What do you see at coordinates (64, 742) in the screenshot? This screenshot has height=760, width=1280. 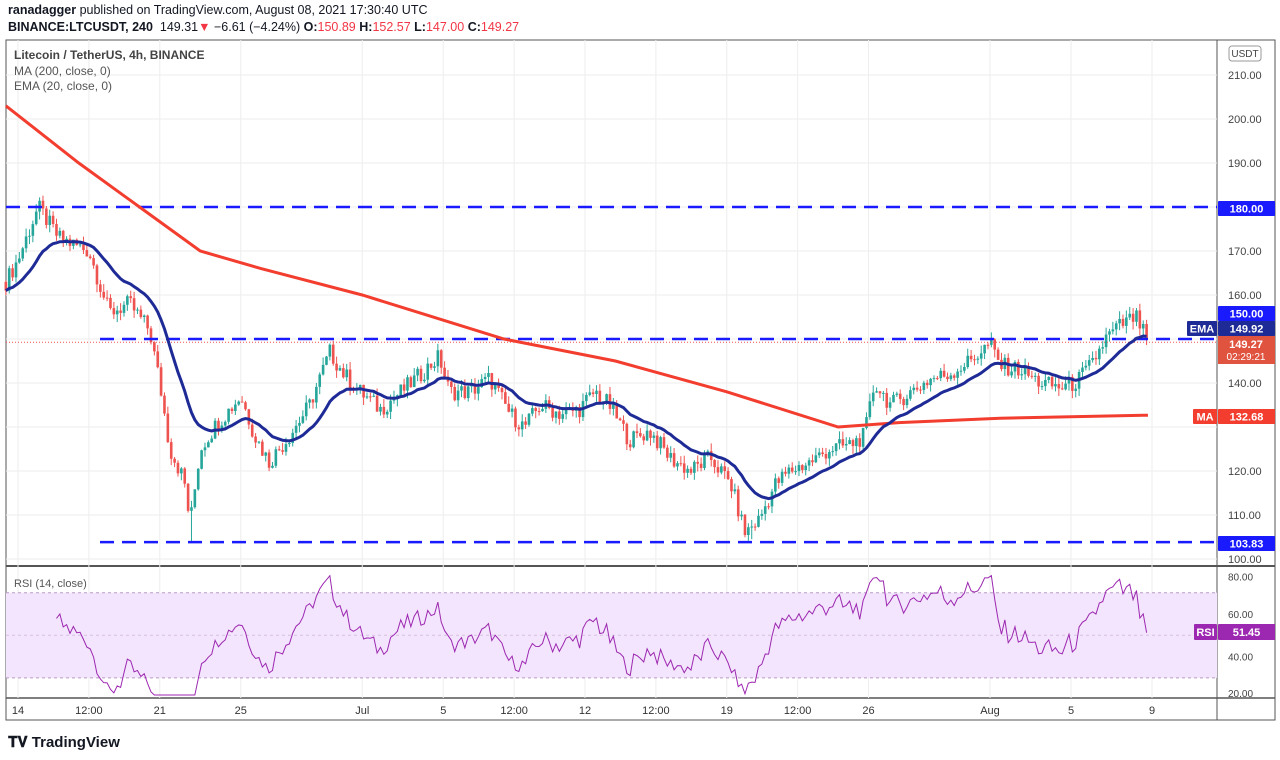 I see `tradingview-logo: 𝐓𝐕 TradingView` at bounding box center [64, 742].